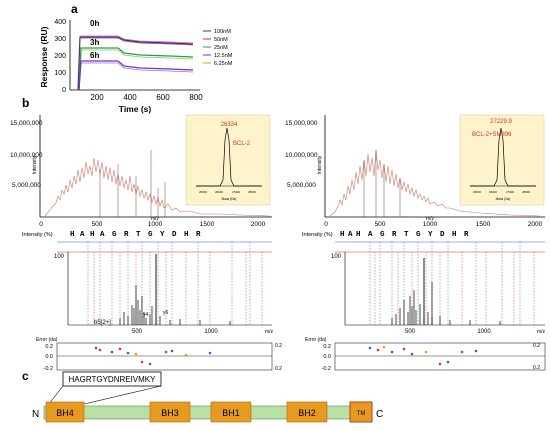  I want to click on panel-b-left-error: Error (da) 0.2 0.0 -0.2 0.2 0.2, so click(159, 354).